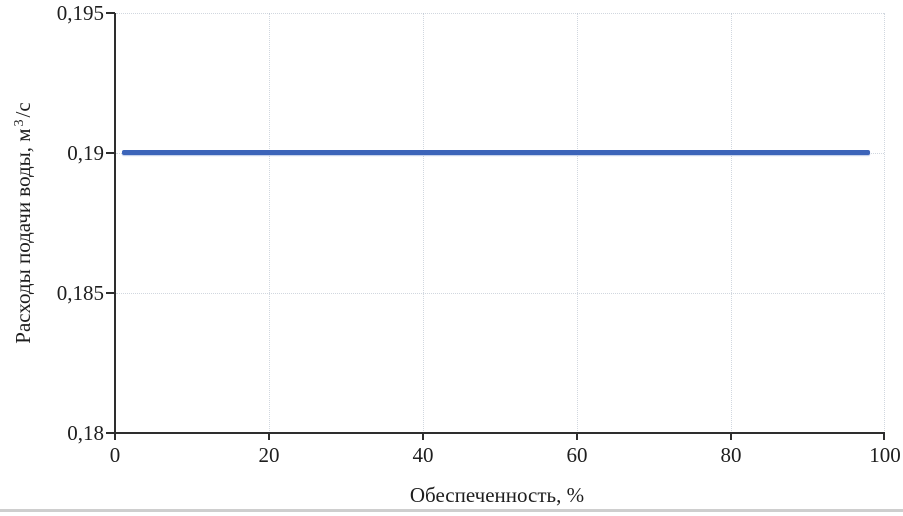 The height and width of the screenshot is (516, 903). Describe the element at coordinates (19, 123) in the screenshot. I see `y-axis-title-superscript: 3` at that location.